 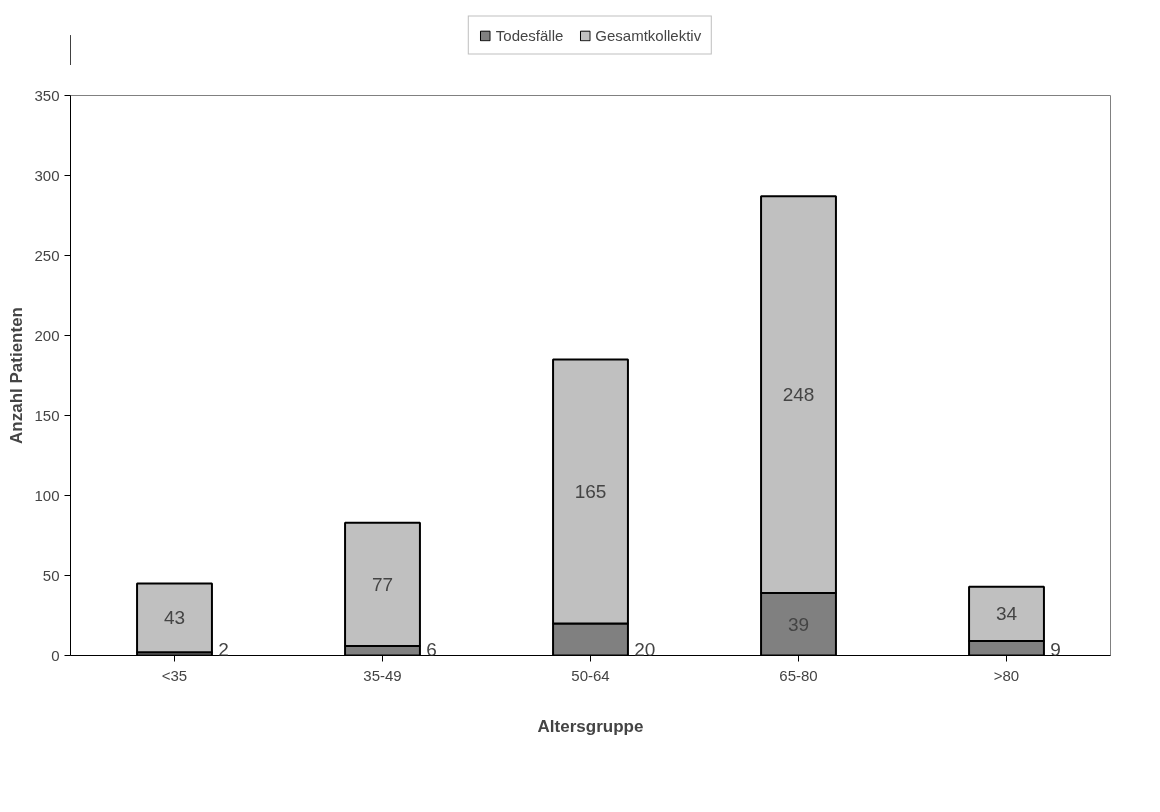 What do you see at coordinates (590, 675) in the screenshot?
I see `x-tick-label: 50-64` at bounding box center [590, 675].